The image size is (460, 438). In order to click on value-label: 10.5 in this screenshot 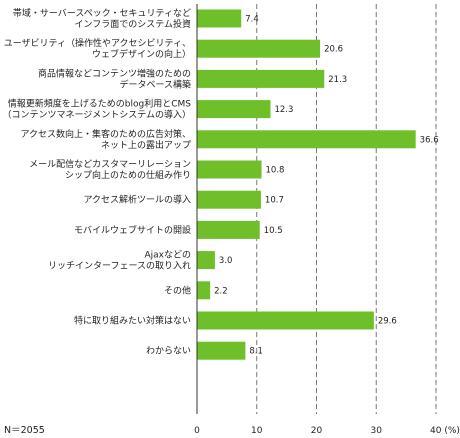, I will do `click(273, 231)`.